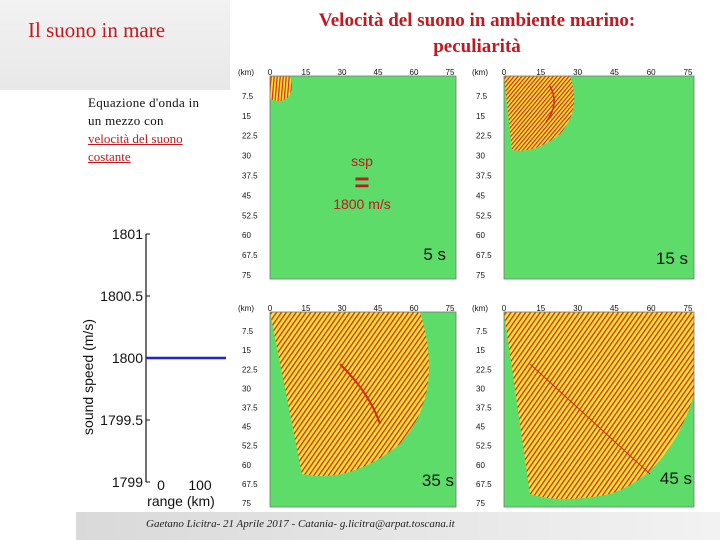 Image resolution: width=720 pixels, height=540 pixels. I want to click on slide-title-line1: Velocità del suono in ambiente marino:, so click(477, 20).